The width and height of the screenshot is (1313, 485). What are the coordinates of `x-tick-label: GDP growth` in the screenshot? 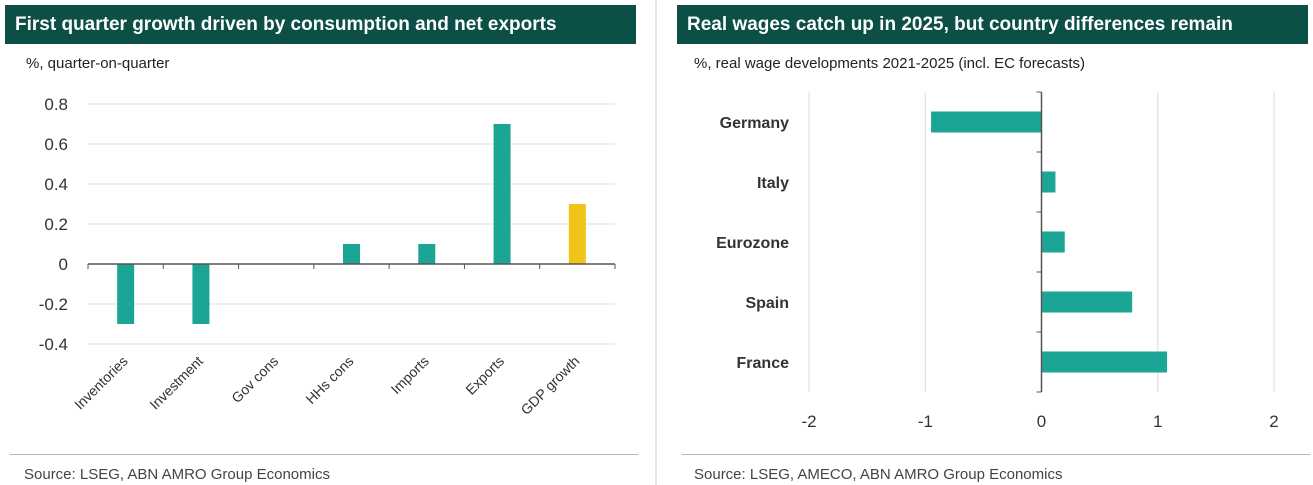 It's located at (549, 385).